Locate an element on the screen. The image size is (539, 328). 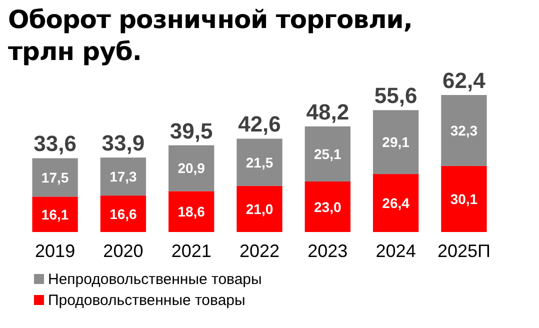
data-label: 21,0 is located at coordinates (260, 208).